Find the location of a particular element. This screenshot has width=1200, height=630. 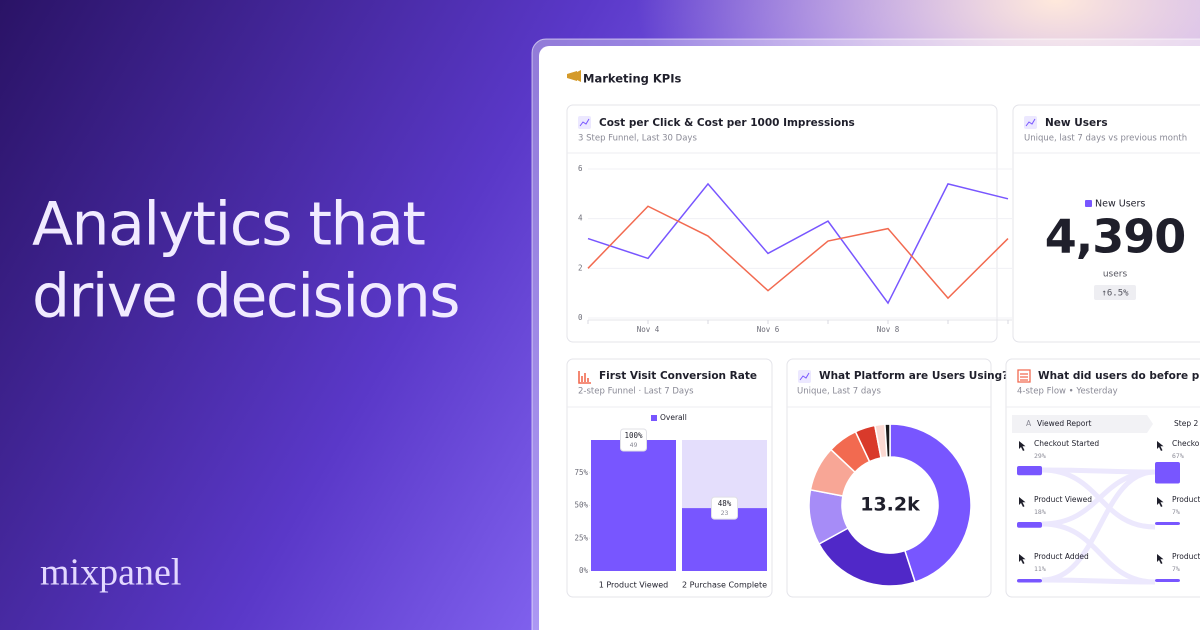

y-tick-label: 0 is located at coordinates (580, 317).